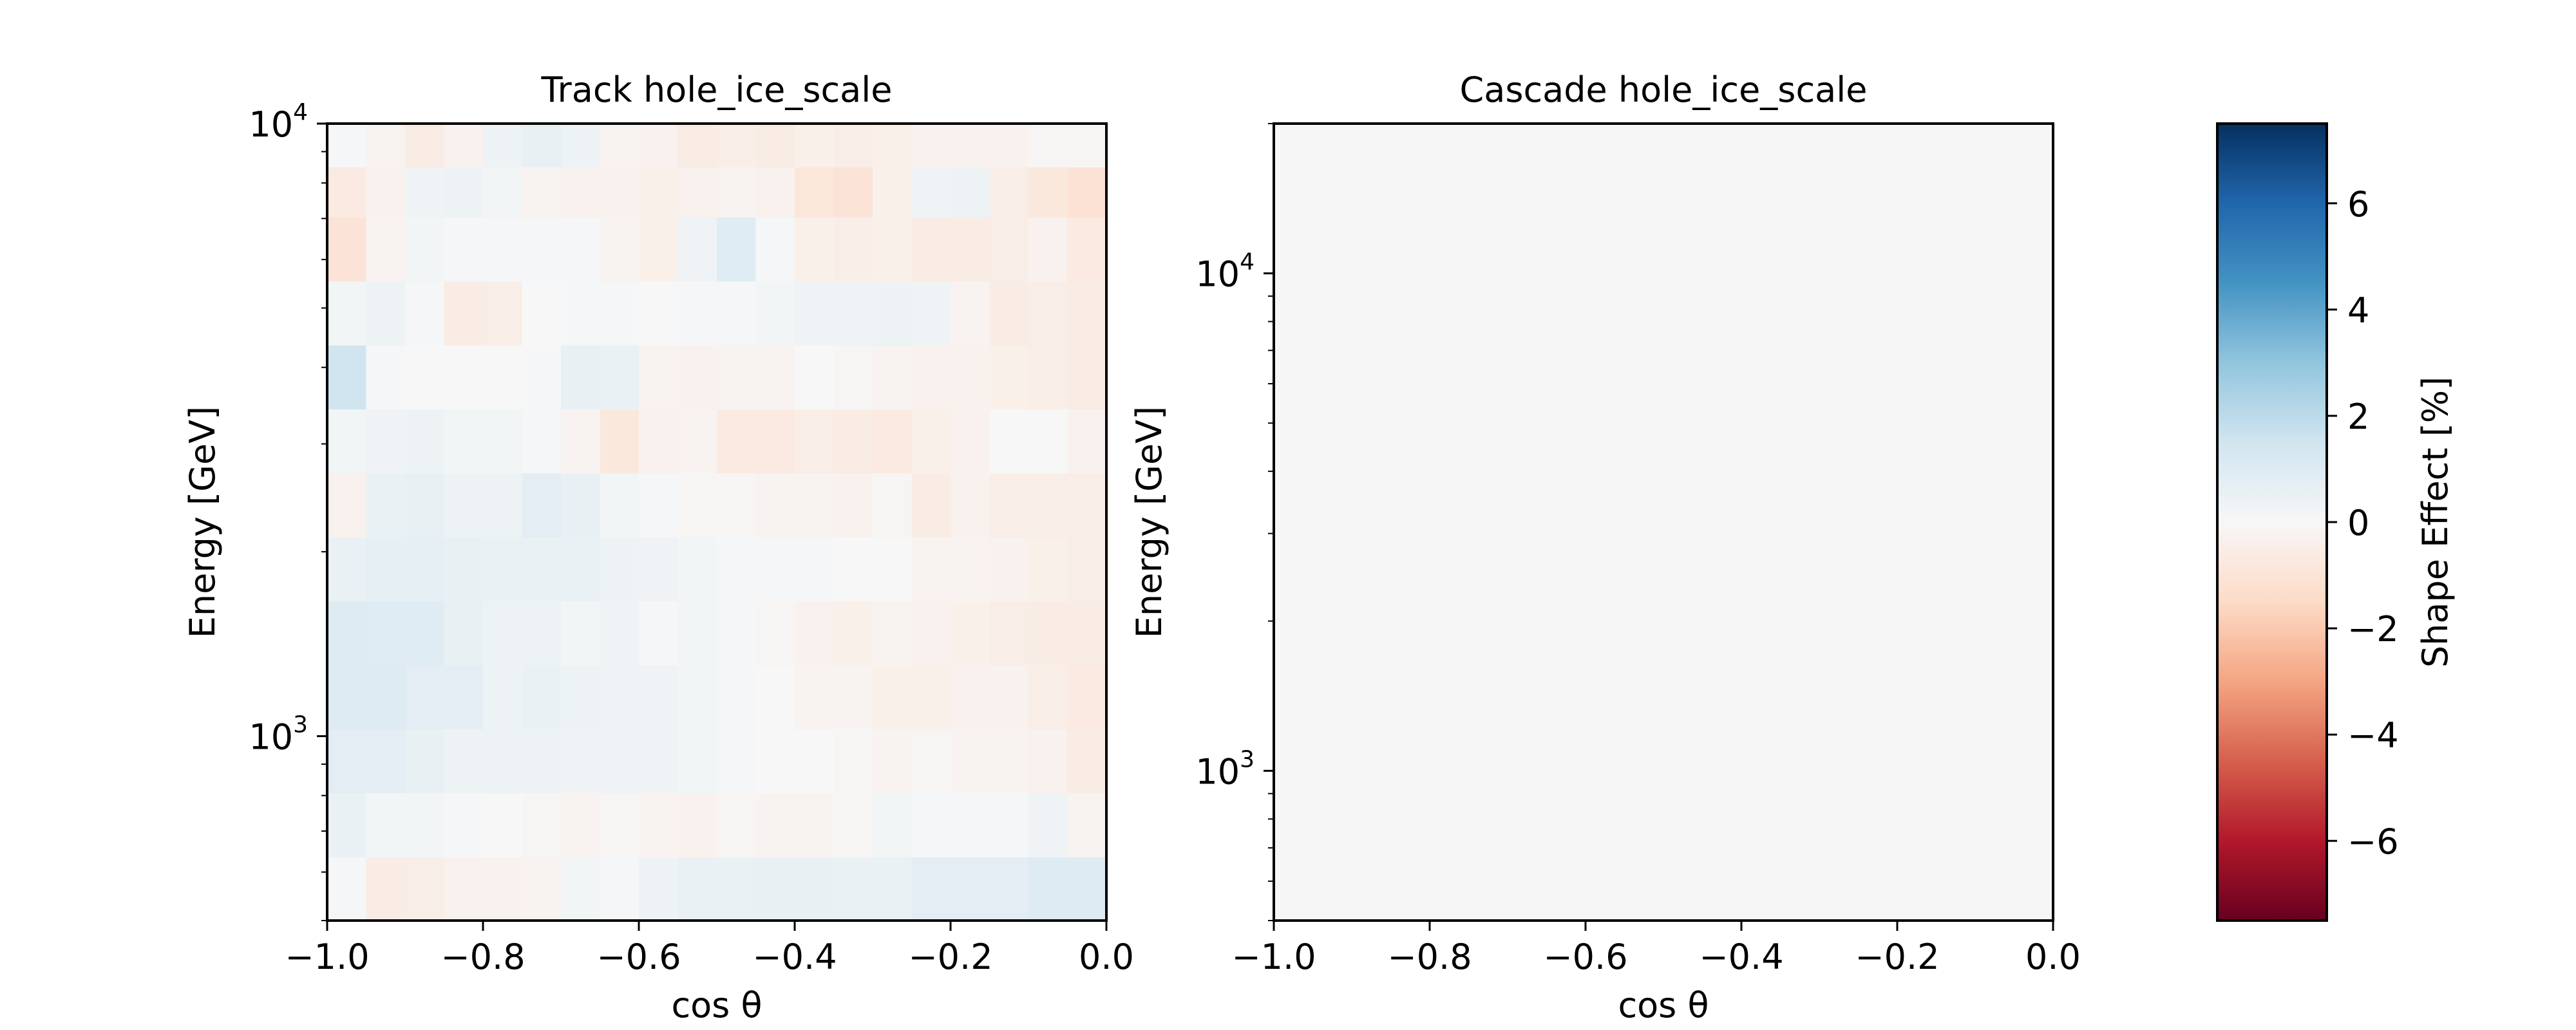 This screenshot has width=2576, height=1030. Describe the element at coordinates (1430, 957) in the screenshot. I see `cascade-x-tick-label: −0.8` at that location.